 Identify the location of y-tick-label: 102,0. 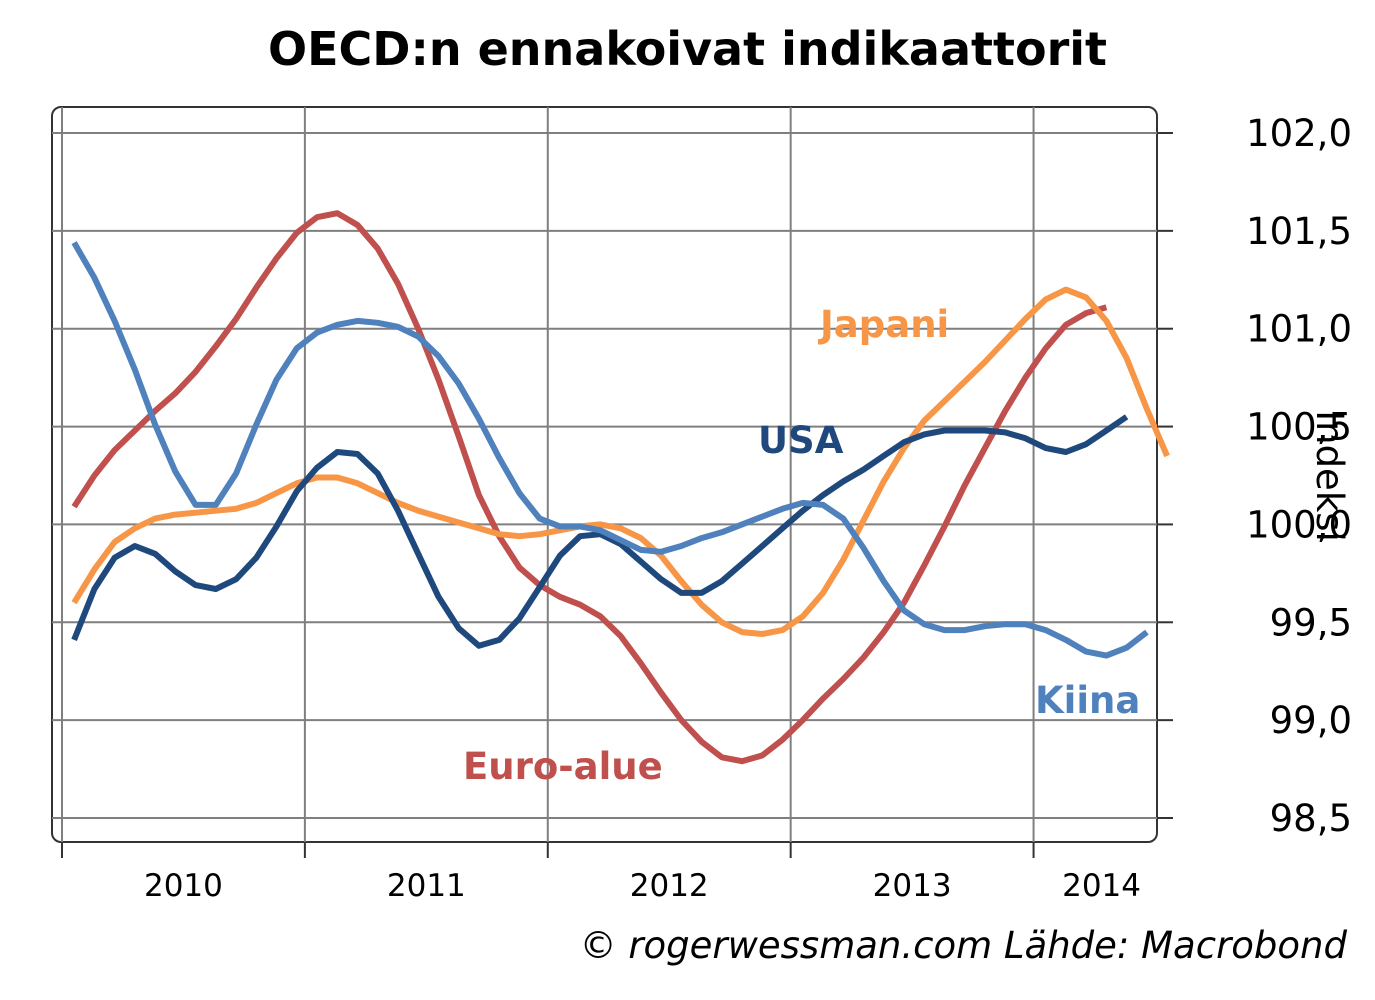
(1299, 133).